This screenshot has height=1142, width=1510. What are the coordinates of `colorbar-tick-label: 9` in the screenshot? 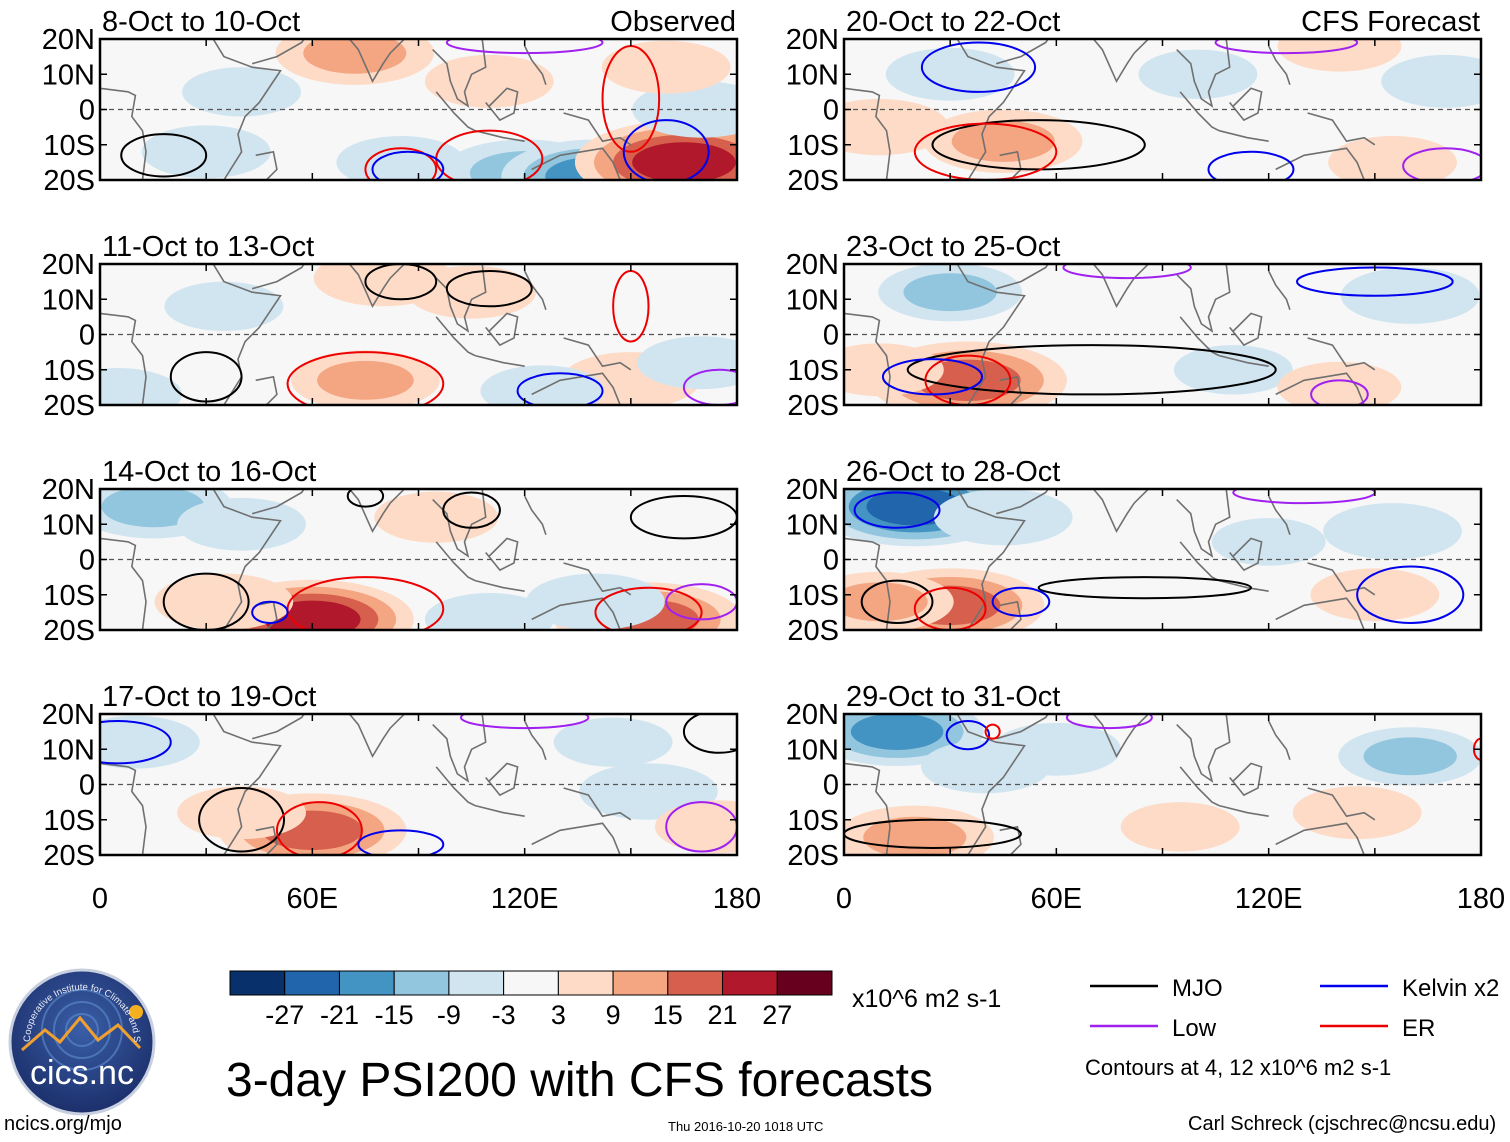 It's located at (613, 1015).